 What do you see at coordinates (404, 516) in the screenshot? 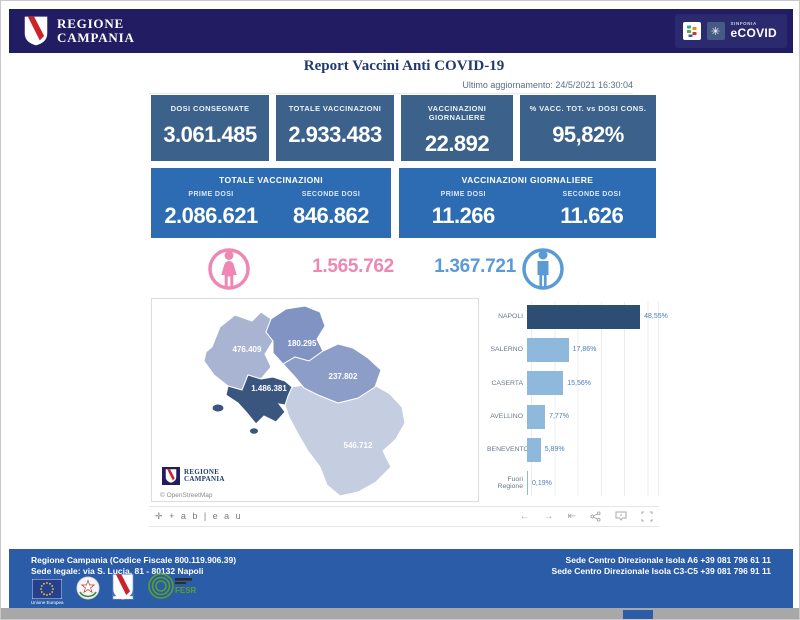
I see `tableau-toolbar: ✛ + a b | e a u ← → ⇤` at bounding box center [404, 516].